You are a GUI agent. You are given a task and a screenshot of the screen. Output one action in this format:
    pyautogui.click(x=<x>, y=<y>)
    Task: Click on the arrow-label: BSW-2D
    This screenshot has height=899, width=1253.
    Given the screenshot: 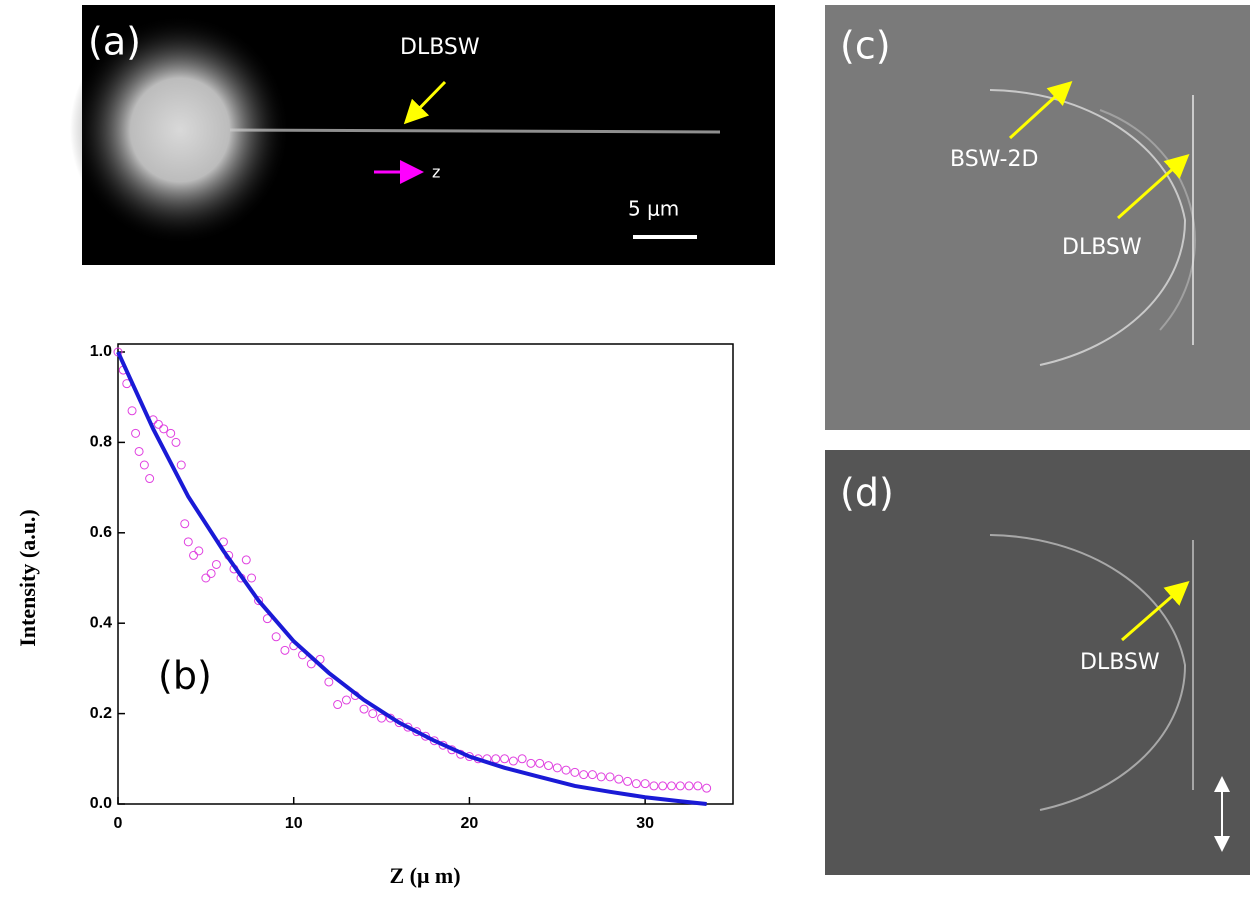 What is the action you would take?
    pyautogui.click(x=994, y=159)
    